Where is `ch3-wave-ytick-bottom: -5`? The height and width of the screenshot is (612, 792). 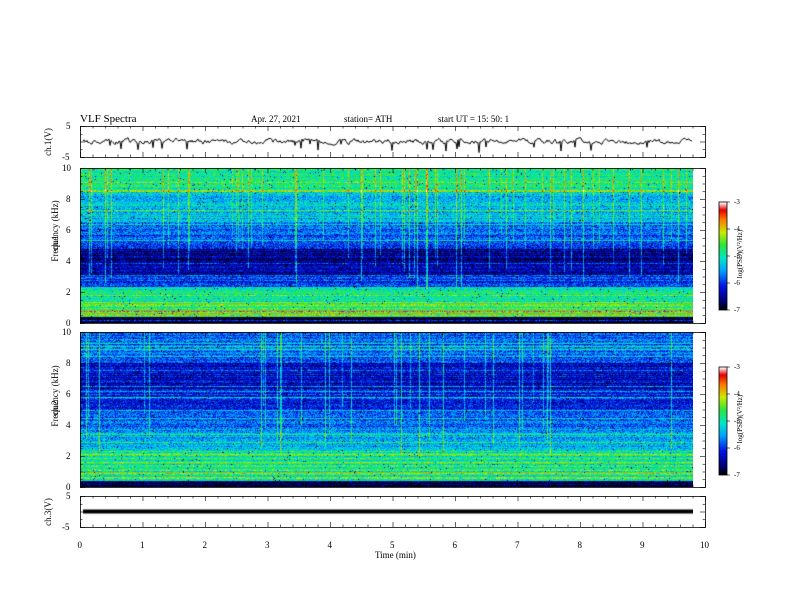 ch3-wave-ytick-bottom: -5 is located at coordinates (66, 527).